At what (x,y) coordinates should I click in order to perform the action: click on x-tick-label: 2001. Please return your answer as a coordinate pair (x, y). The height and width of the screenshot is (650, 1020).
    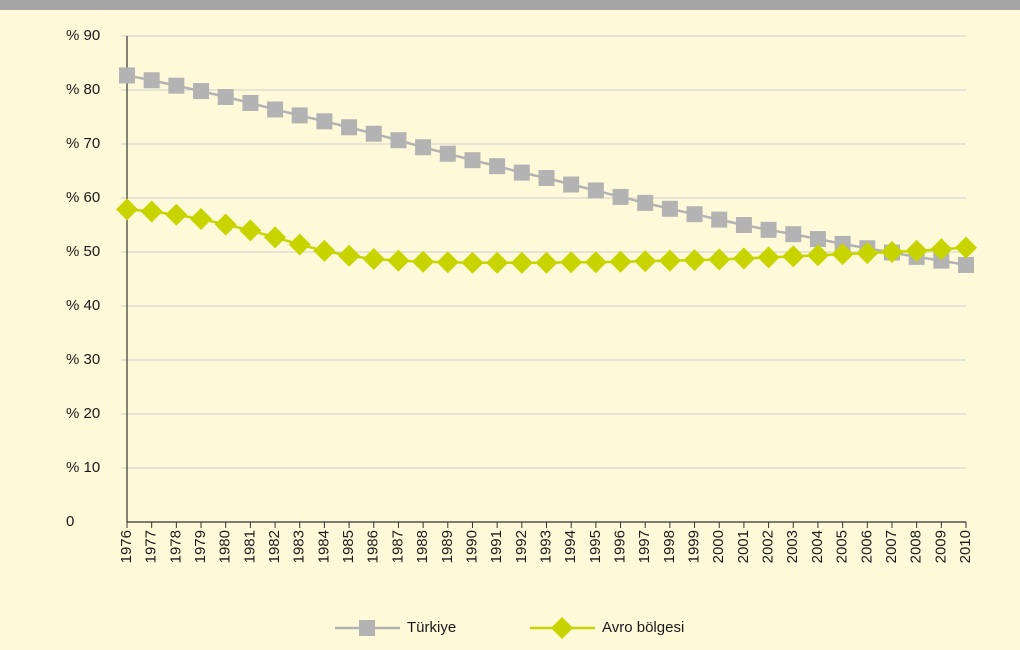
    Looking at the image, I should click on (743, 546).